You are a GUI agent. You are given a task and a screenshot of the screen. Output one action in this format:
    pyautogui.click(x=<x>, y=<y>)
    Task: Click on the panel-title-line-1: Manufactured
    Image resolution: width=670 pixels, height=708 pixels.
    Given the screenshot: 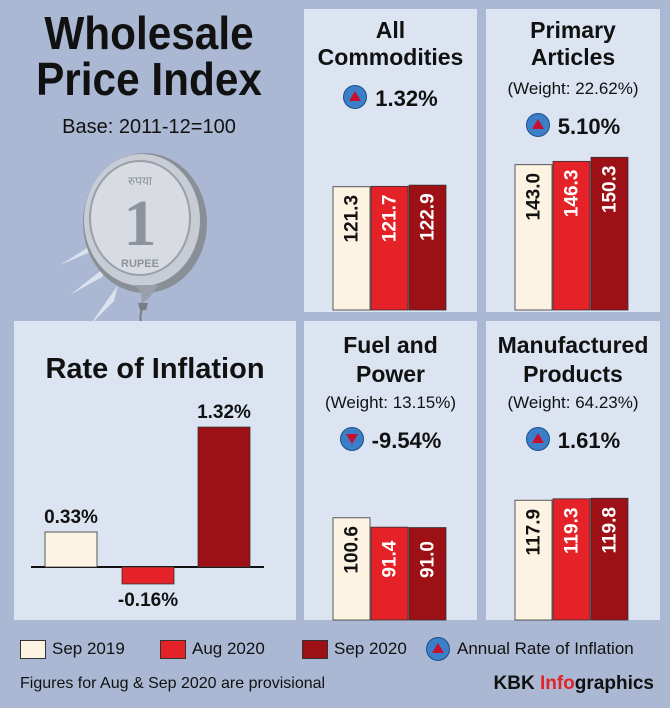 What is the action you would take?
    pyautogui.click(x=573, y=345)
    